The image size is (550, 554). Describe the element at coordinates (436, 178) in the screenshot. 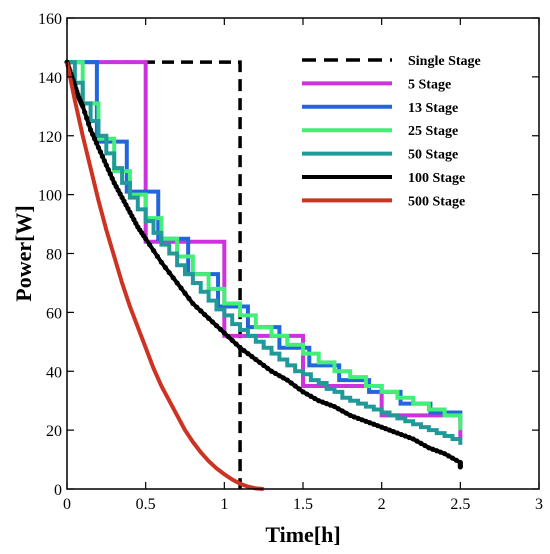

I see `legend-label-100-stage: 100 Stage` at that location.